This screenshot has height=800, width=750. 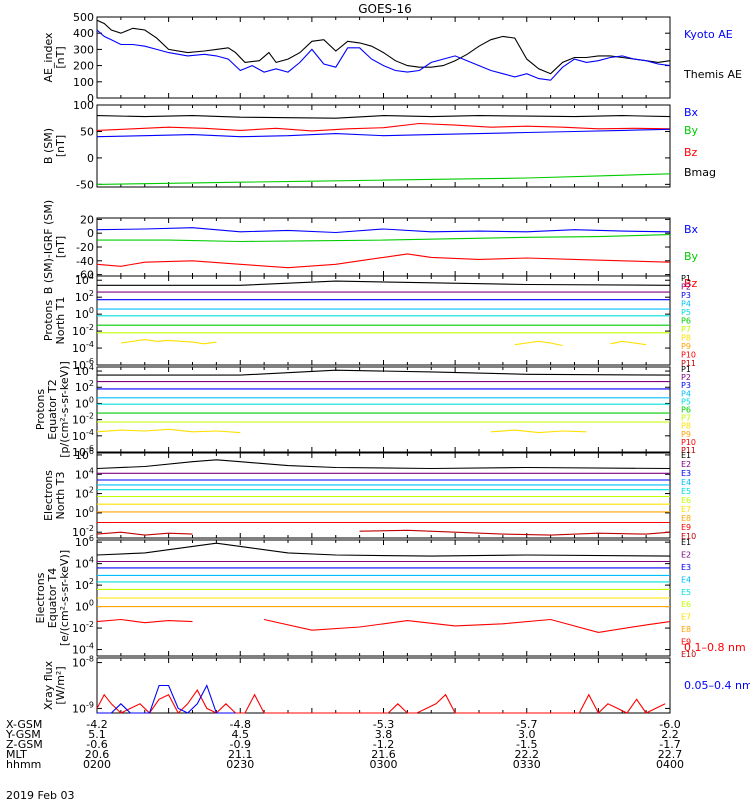 What do you see at coordinates (64, 598) in the screenshot?
I see `y-axis-label: [e/(cm²-s-sr-keV)]` at bounding box center [64, 598].